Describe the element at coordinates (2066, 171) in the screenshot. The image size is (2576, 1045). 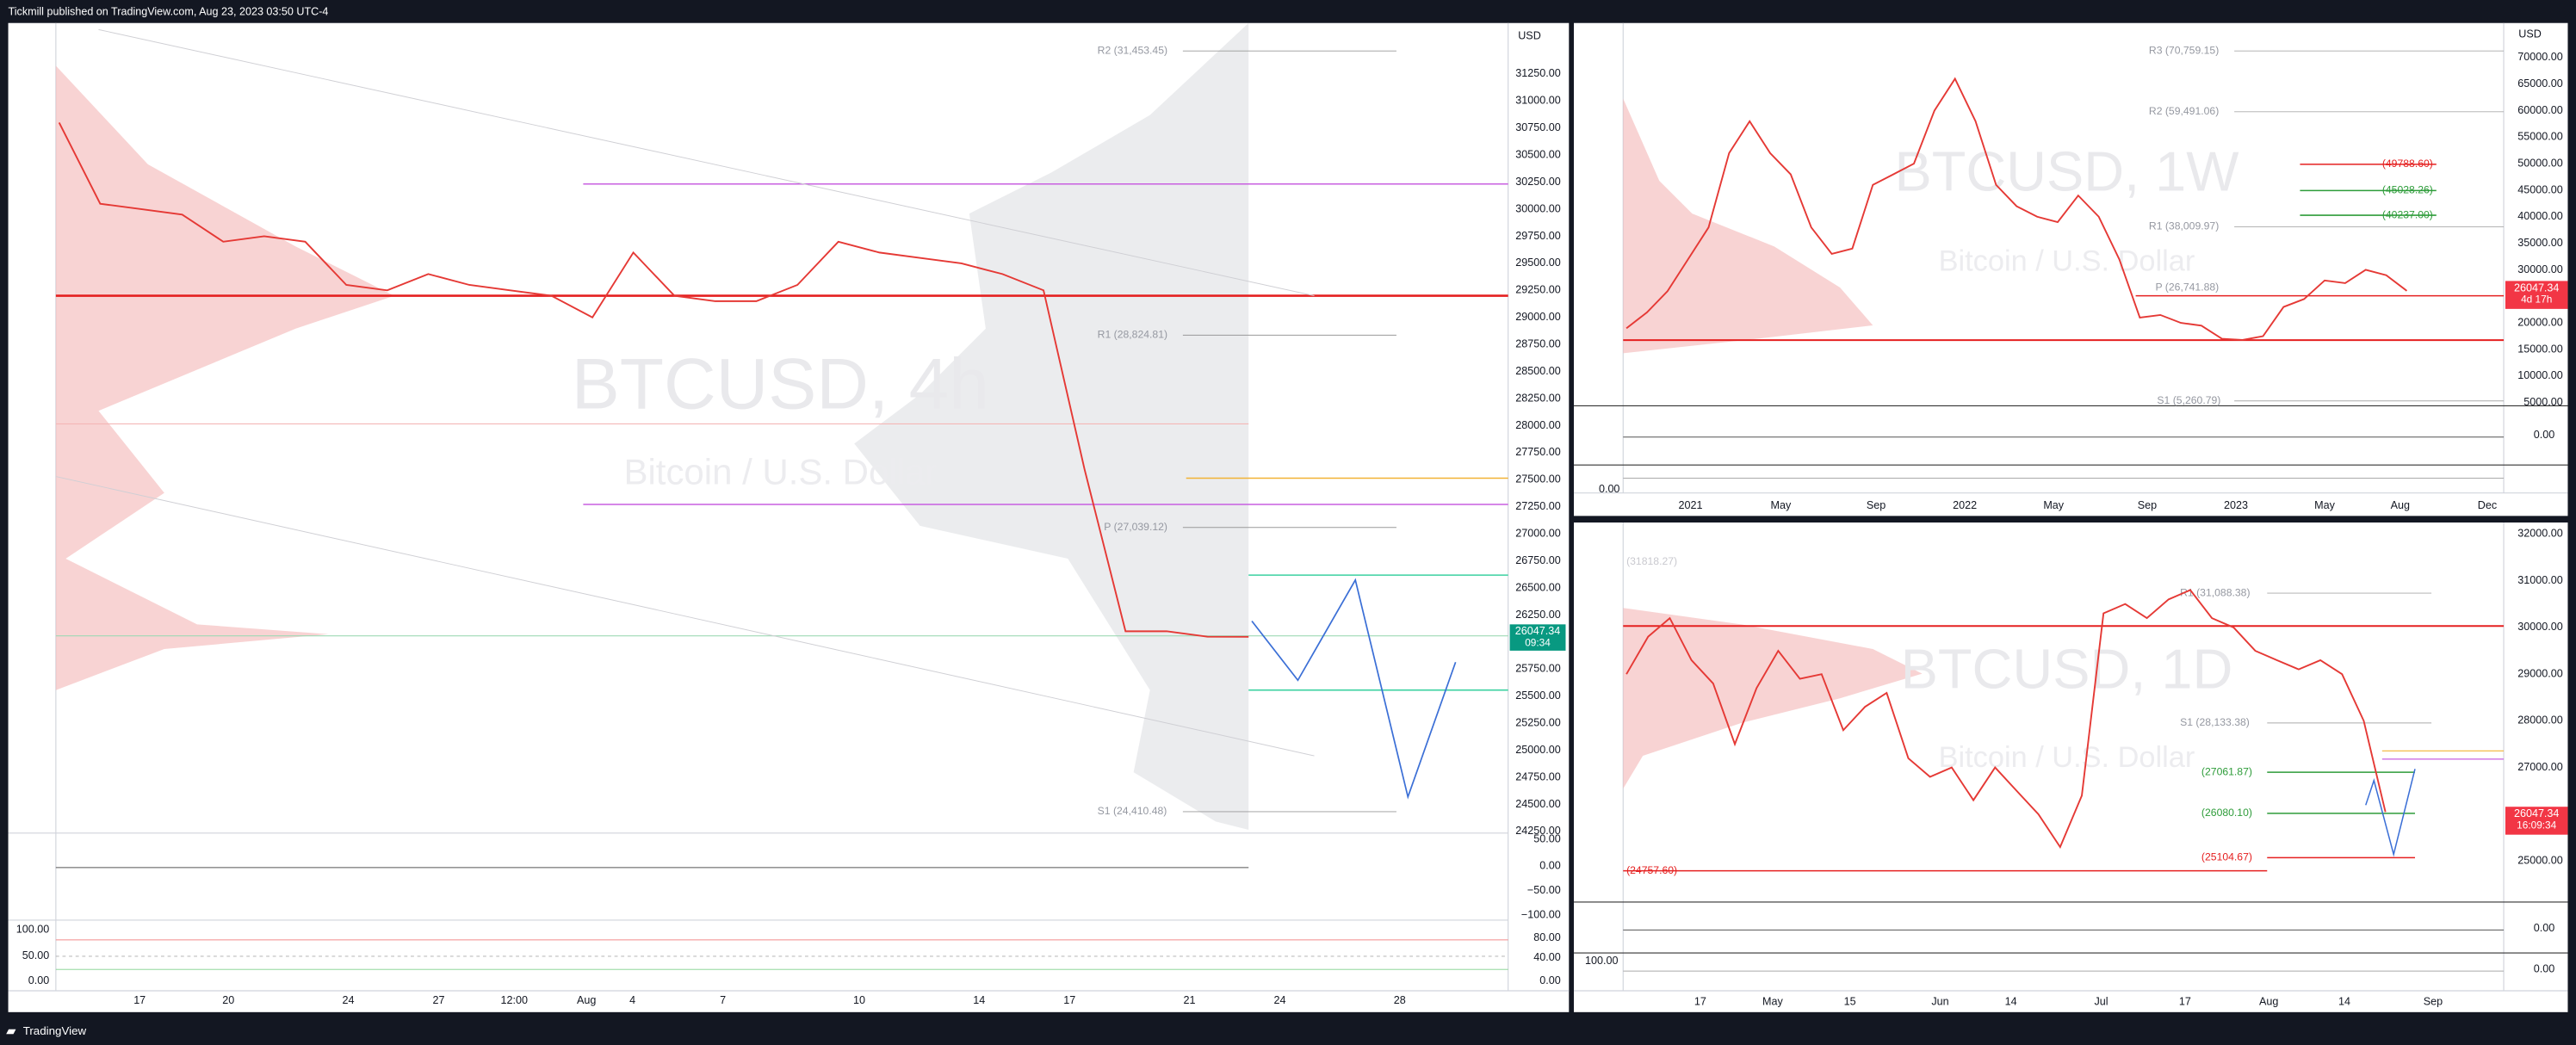
I see `watermark-symbol: BTCUSD, 1W` at that location.